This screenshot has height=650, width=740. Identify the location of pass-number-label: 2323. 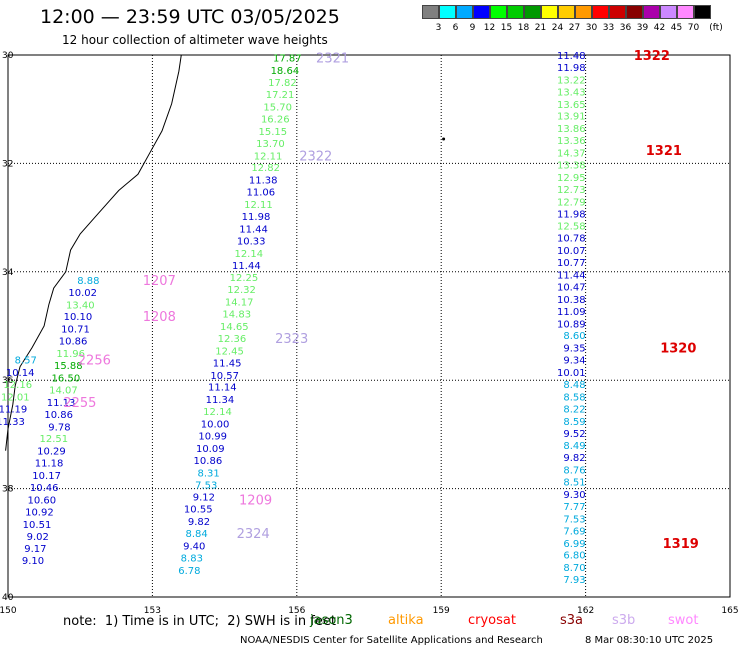
(291, 339).